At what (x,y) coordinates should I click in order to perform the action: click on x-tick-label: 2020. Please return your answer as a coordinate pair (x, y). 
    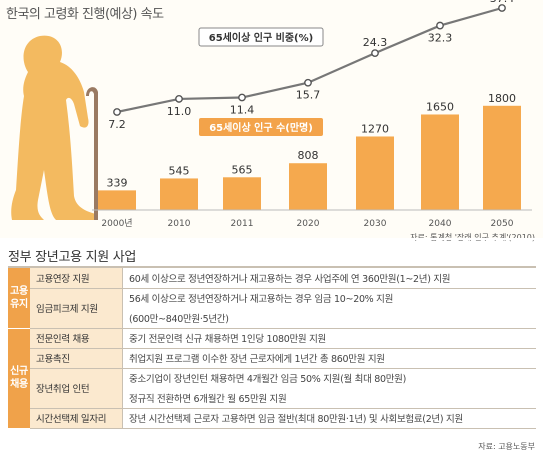
    Looking at the image, I should click on (308, 224).